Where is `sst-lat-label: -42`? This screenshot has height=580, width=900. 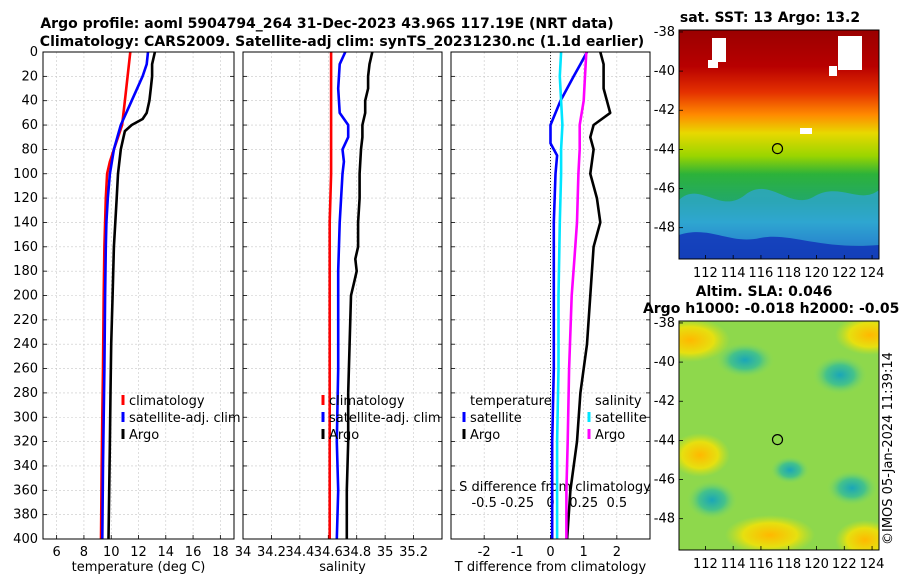
sst-lat-label: -42 is located at coordinates (664, 110).